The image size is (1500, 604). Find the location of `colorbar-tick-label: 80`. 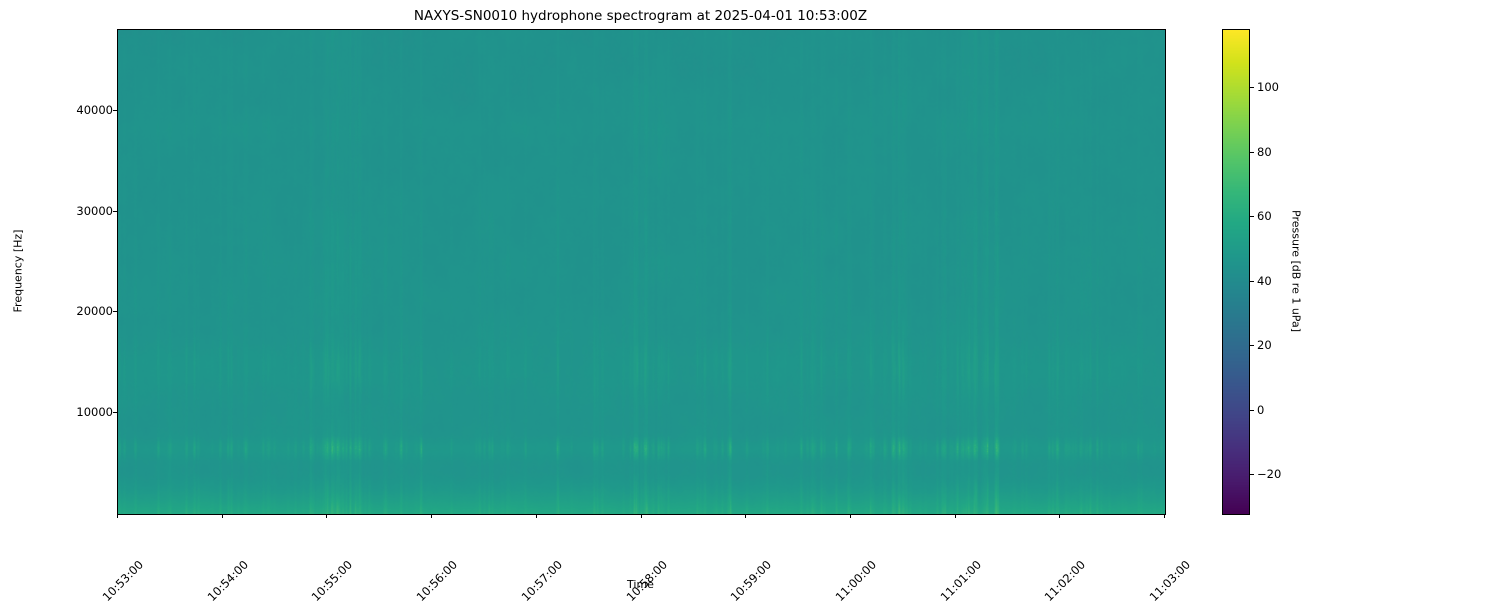

colorbar-tick-label: 80 is located at coordinates (1264, 151).